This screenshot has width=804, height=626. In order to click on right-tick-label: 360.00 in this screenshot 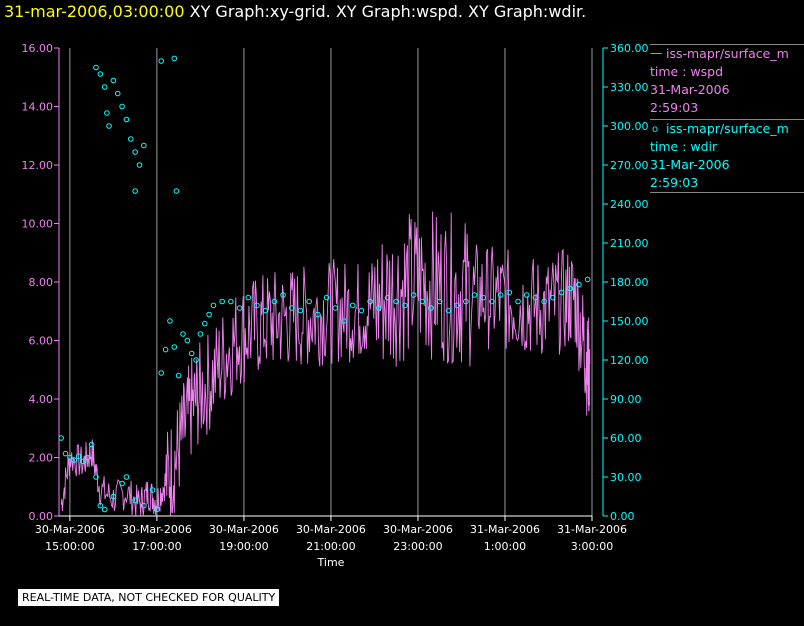, I will do `click(629, 48)`.